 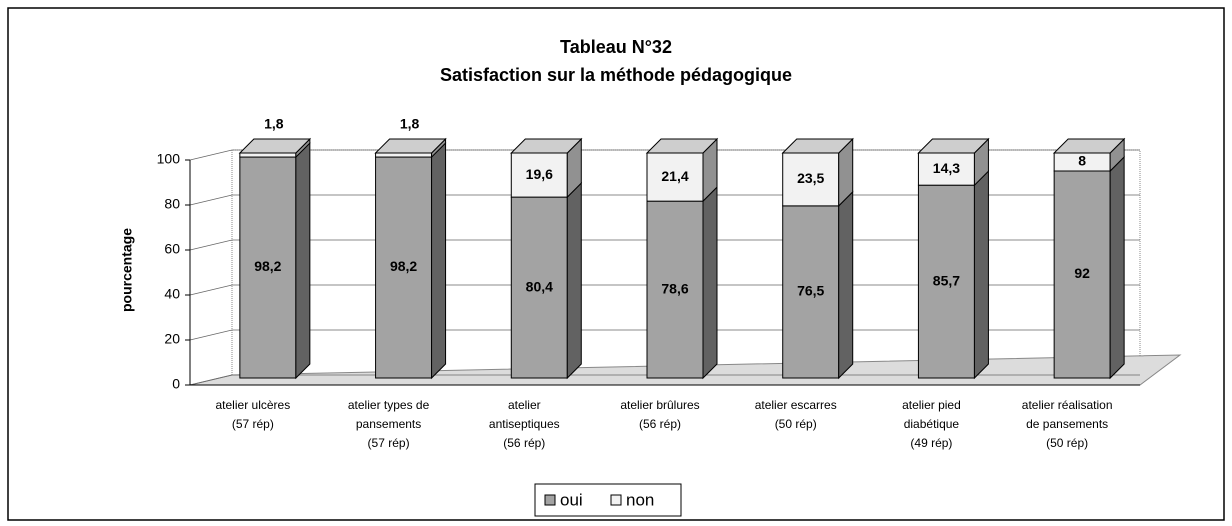 What do you see at coordinates (127, 270) in the screenshot?
I see `y-axis-label: pourcentage` at bounding box center [127, 270].